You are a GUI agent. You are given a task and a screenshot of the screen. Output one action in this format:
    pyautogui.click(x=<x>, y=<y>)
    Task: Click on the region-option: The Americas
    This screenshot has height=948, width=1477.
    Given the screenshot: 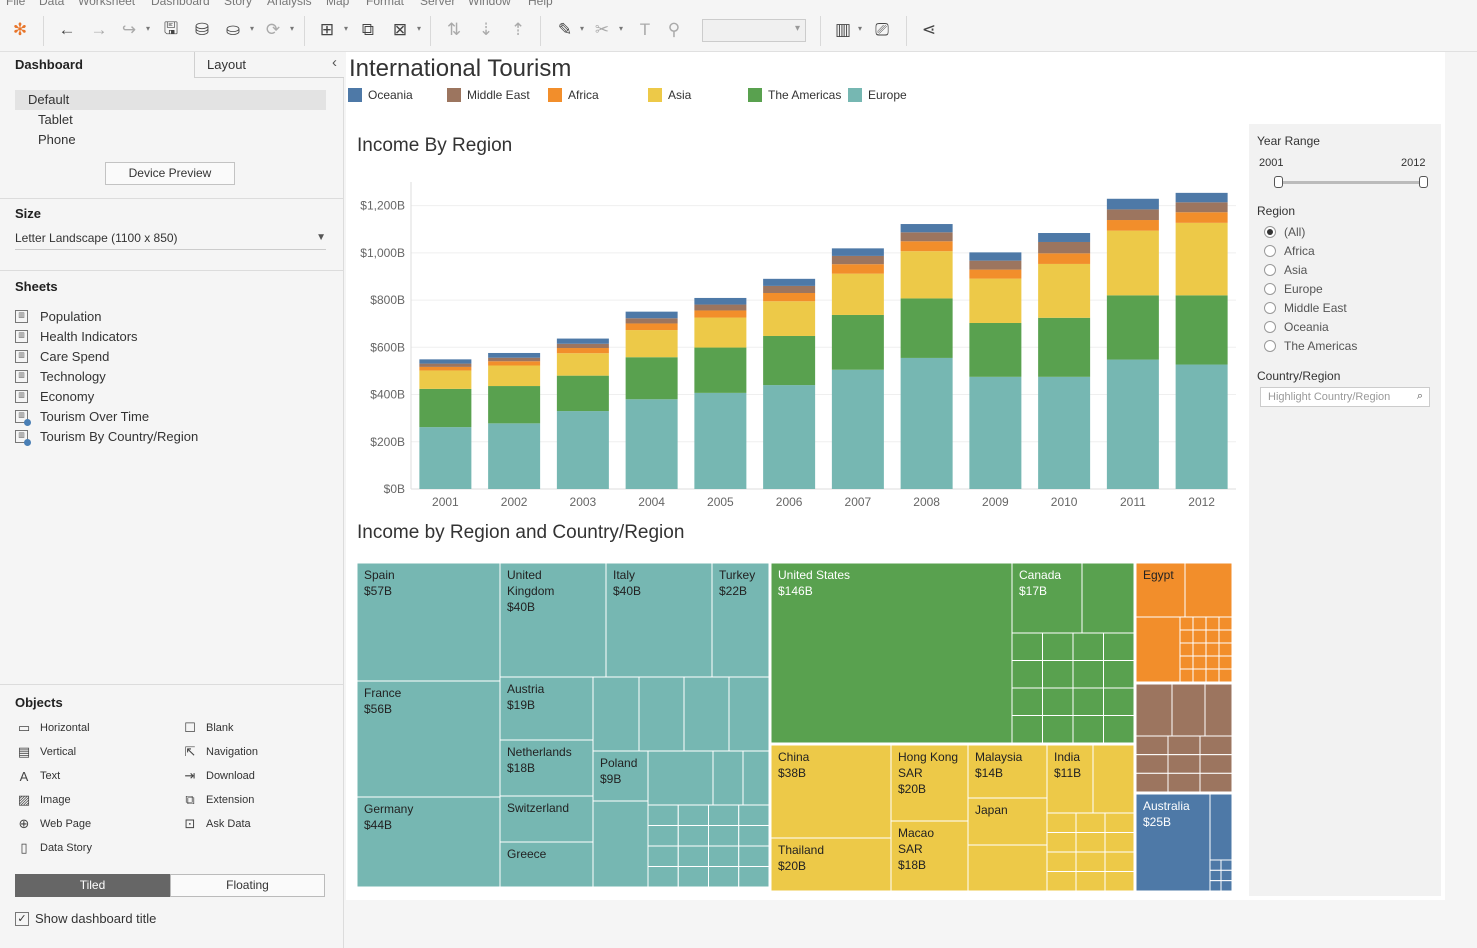 What is the action you would take?
    pyautogui.click(x=1310, y=346)
    